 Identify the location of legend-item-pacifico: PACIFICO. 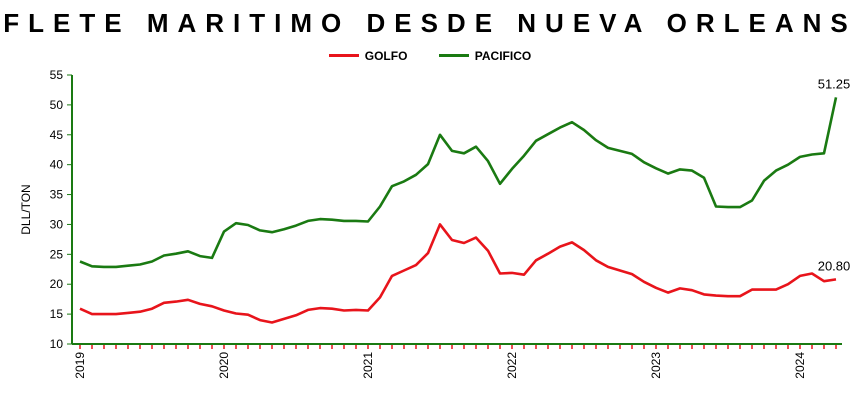
(485, 55).